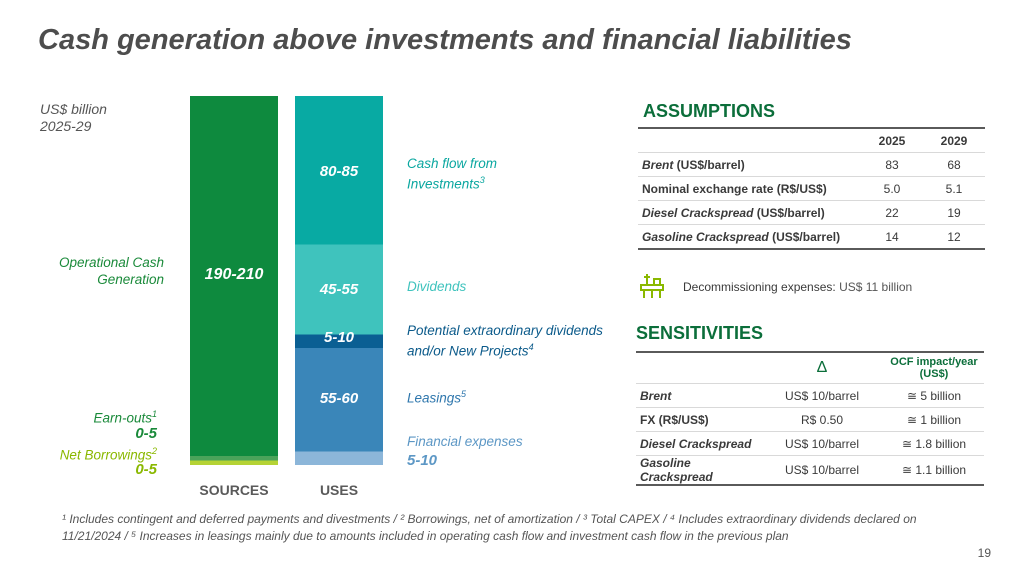  Describe the element at coordinates (146, 433) in the screenshot. I see `earnouts-value: 0-5` at that location.